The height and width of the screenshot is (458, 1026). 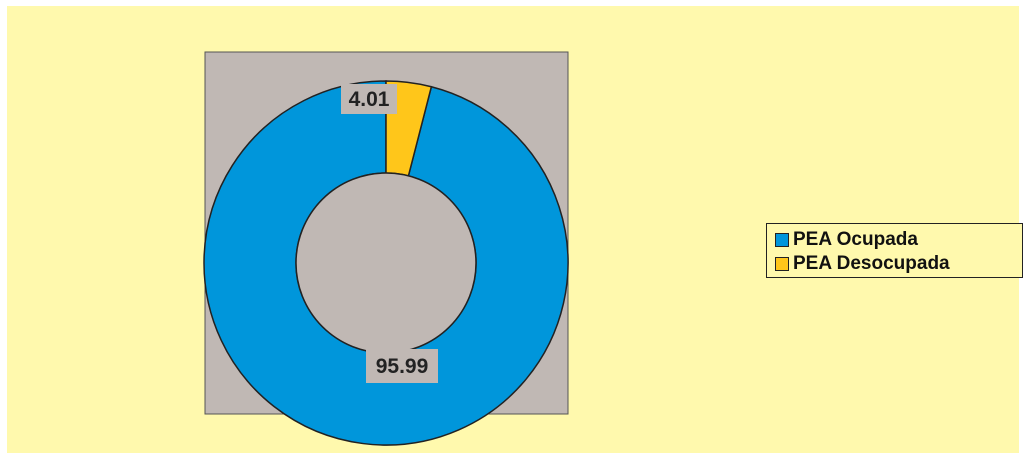 I want to click on legend: PEA Ocupada PEA Desocupada, so click(x=894, y=250).